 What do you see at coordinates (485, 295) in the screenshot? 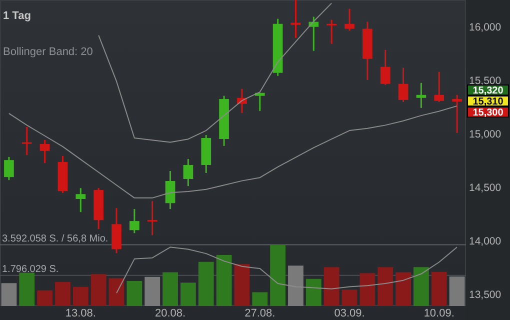
I see `y-tick-label: 13,500` at bounding box center [485, 295].